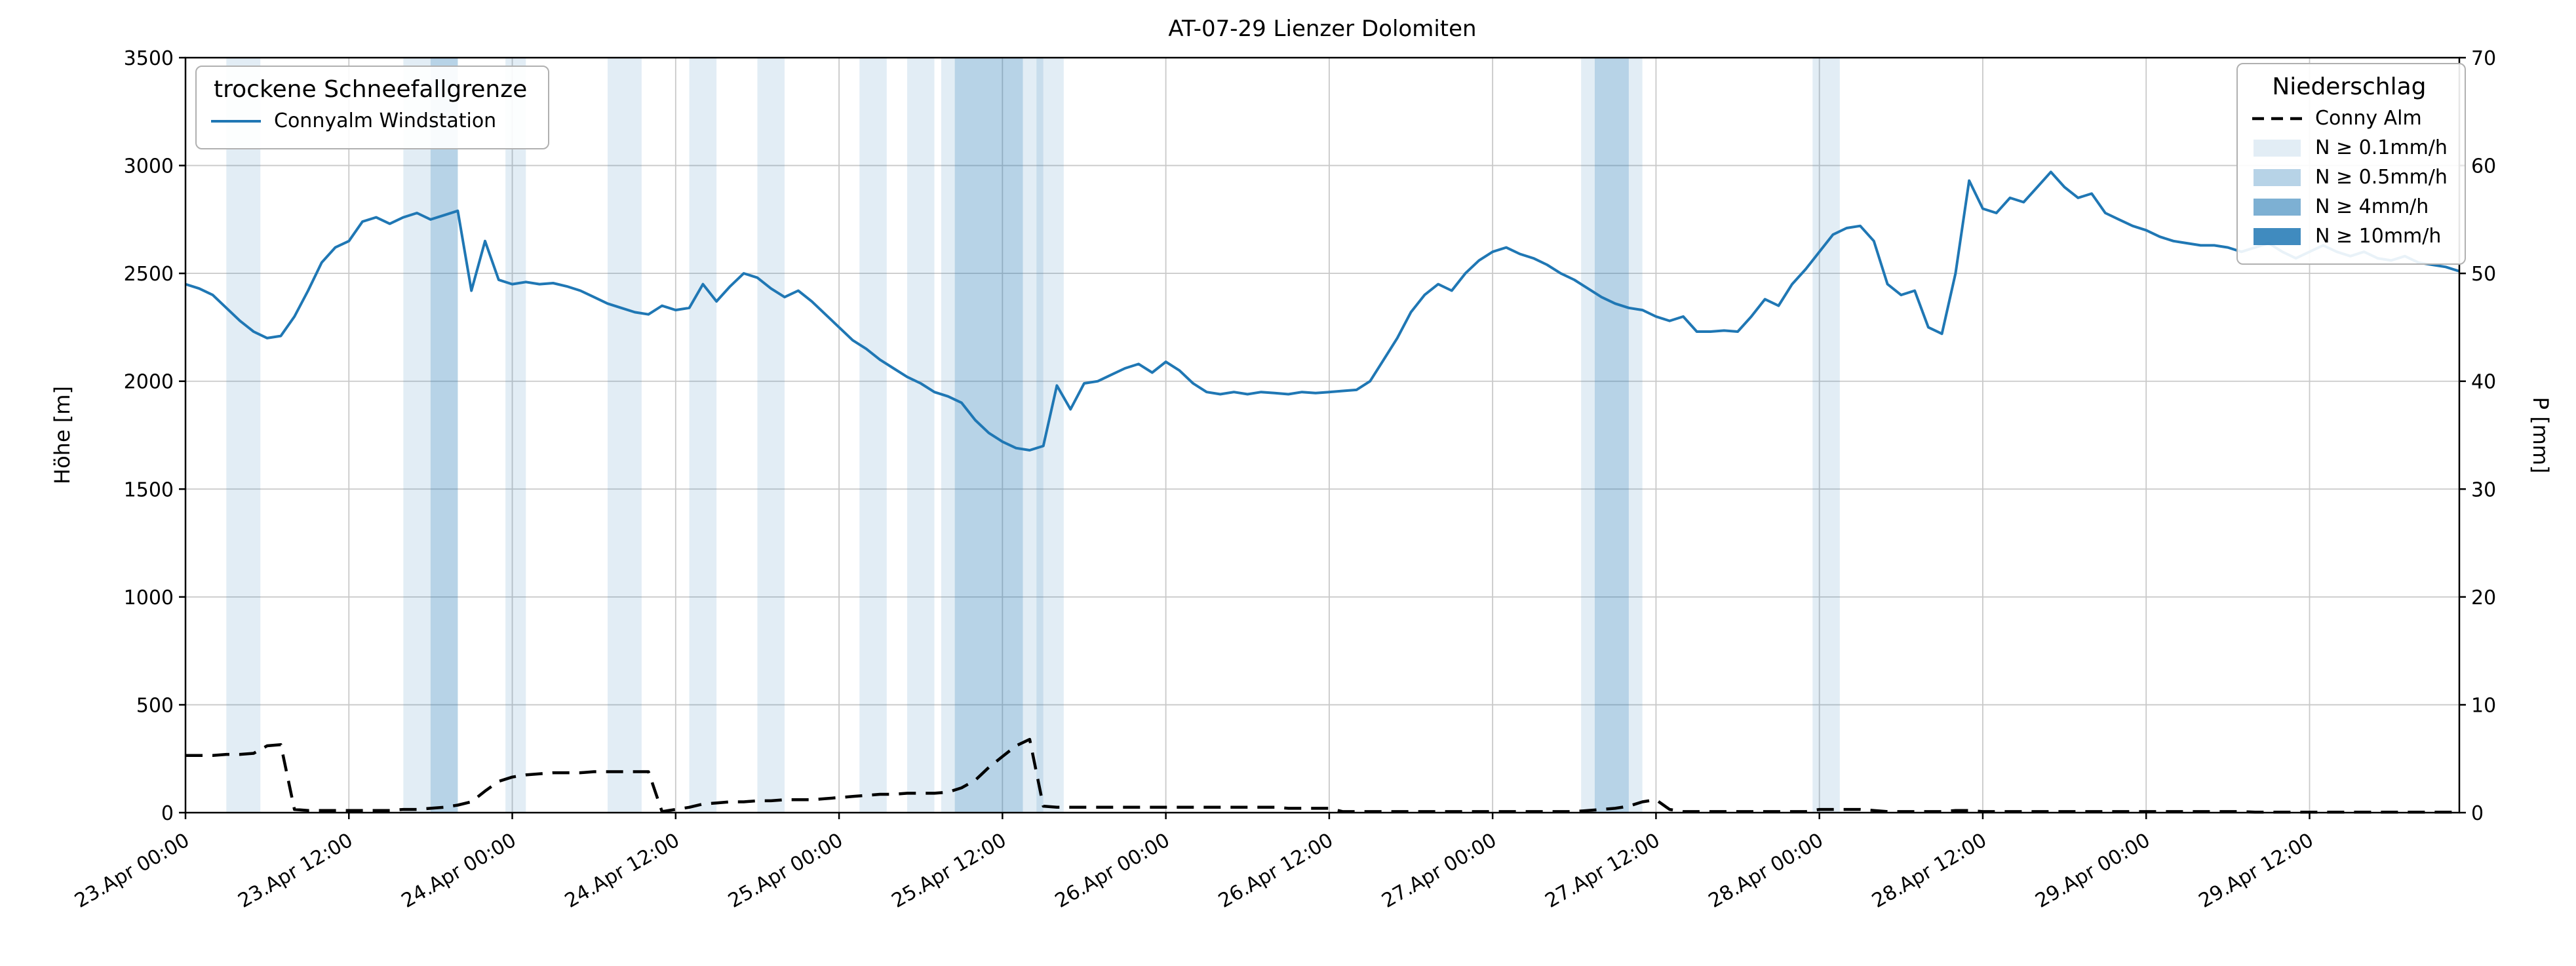 The width and height of the screenshot is (2576, 966). Describe the element at coordinates (155, 705) in the screenshot. I see `y-left-tick-label: 500` at that location.